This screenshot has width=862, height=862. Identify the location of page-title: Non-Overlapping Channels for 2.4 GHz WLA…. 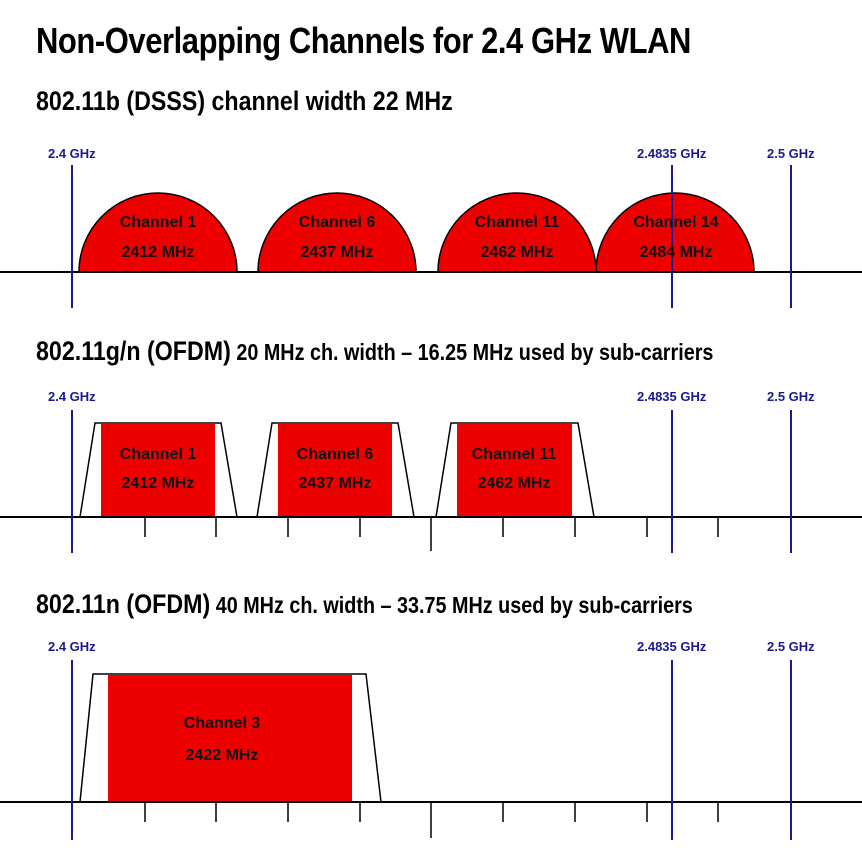
(363, 40).